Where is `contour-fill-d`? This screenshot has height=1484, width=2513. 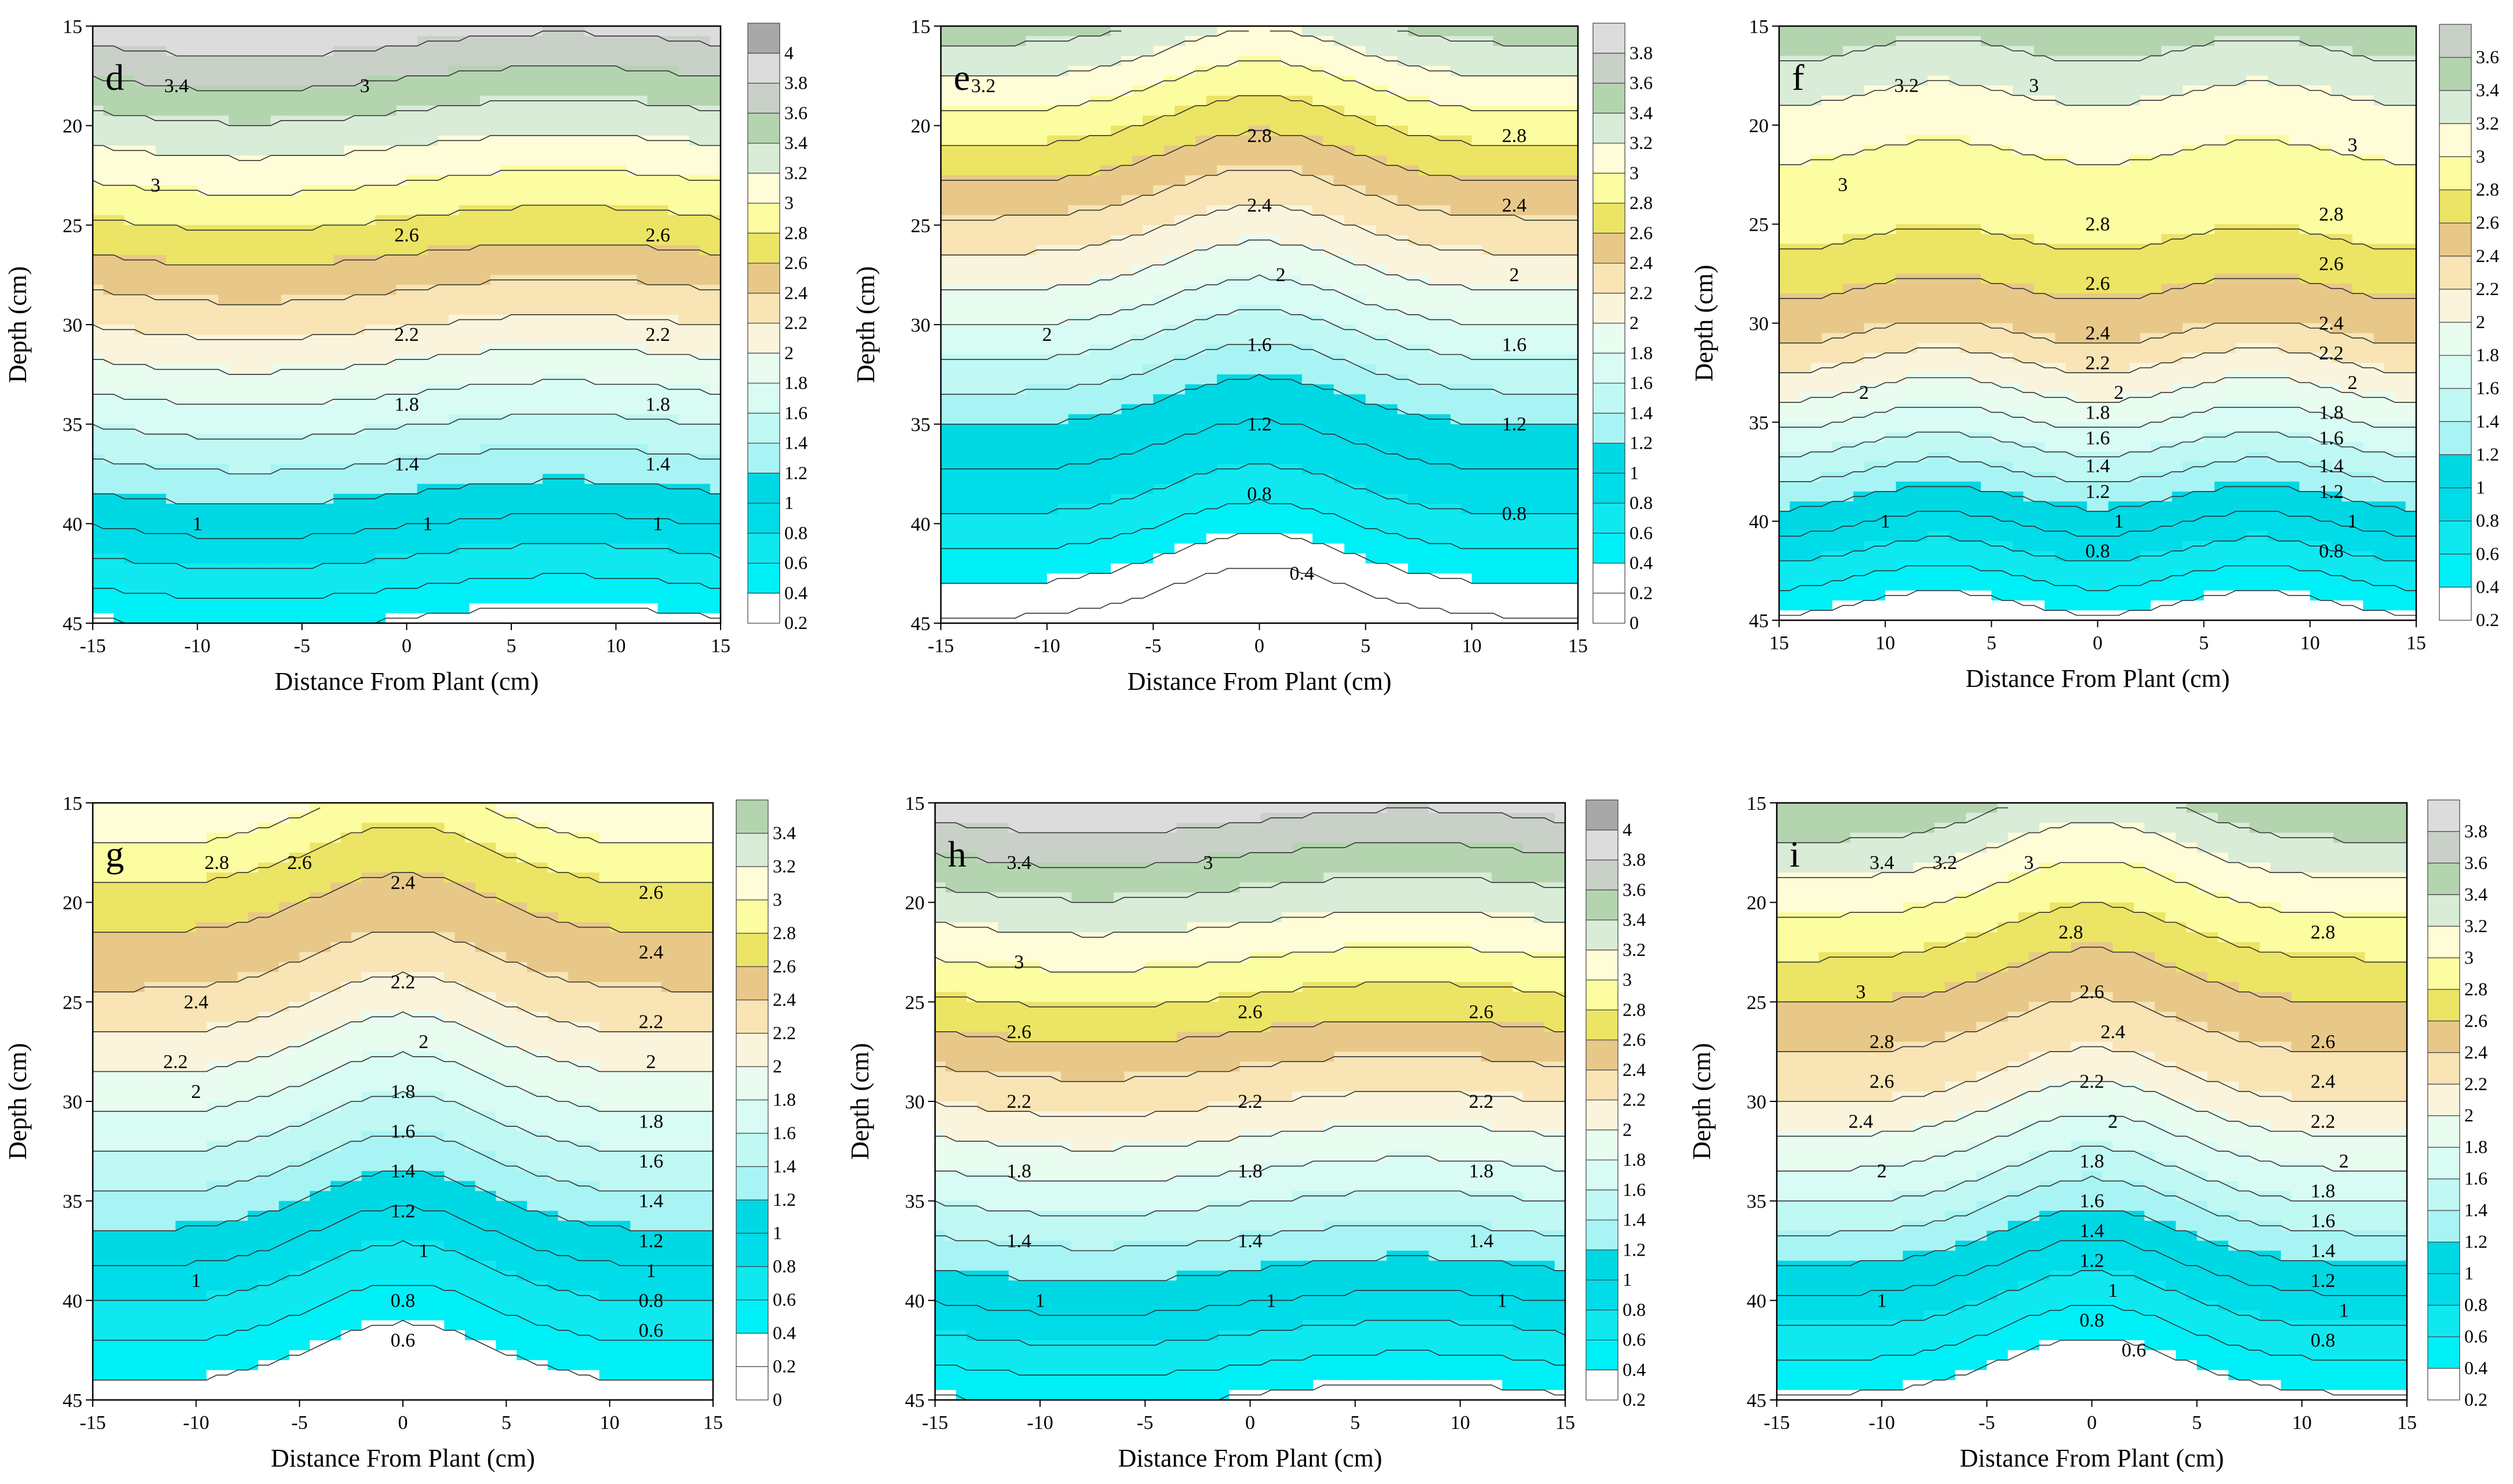 contour-fill-d is located at coordinates (407, 325).